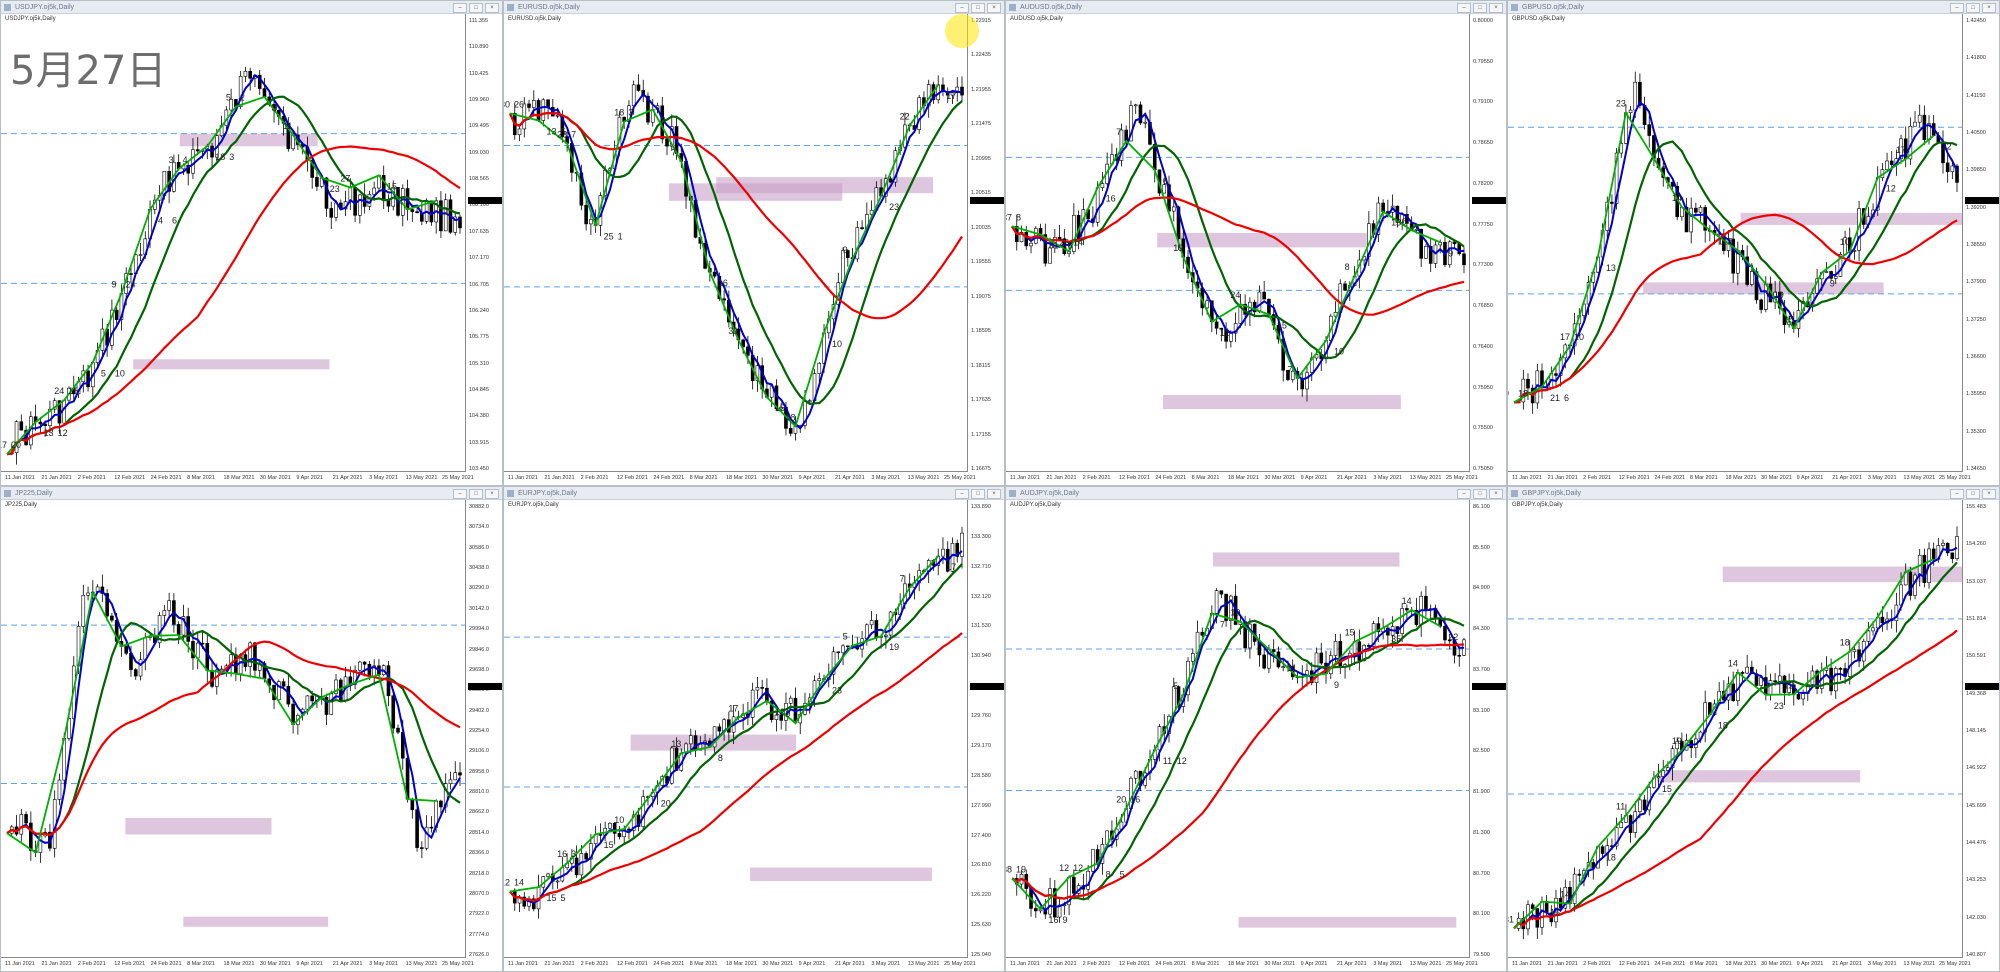  What do you see at coordinates (1256, 7) in the screenshot?
I see `window-titlebar: AUDUSD.oj5k,Daily – □ ×` at bounding box center [1256, 7].